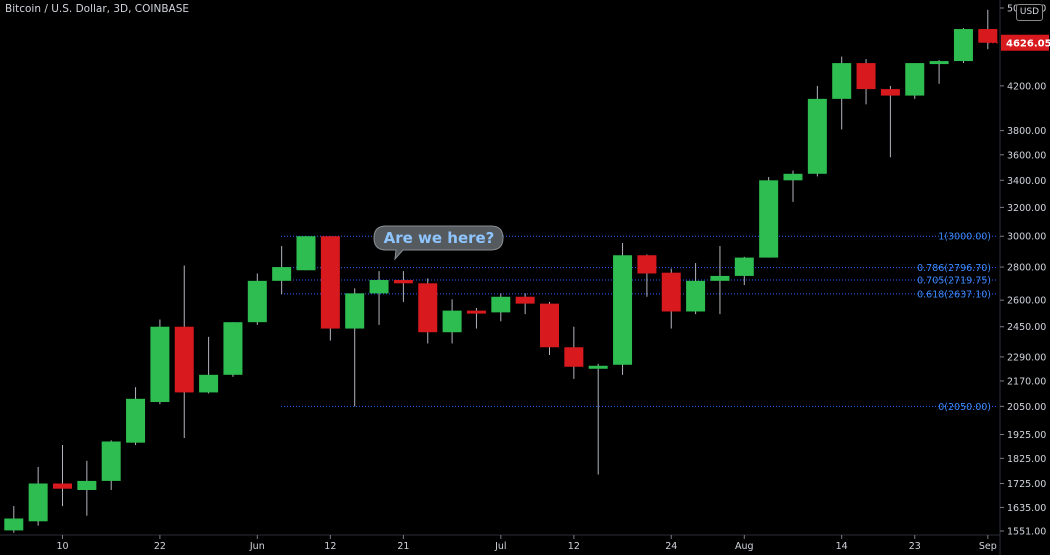 Image resolution: width=1050 pixels, height=555 pixels. I want to click on price-tick-label: 1551.00, so click(1026, 532).